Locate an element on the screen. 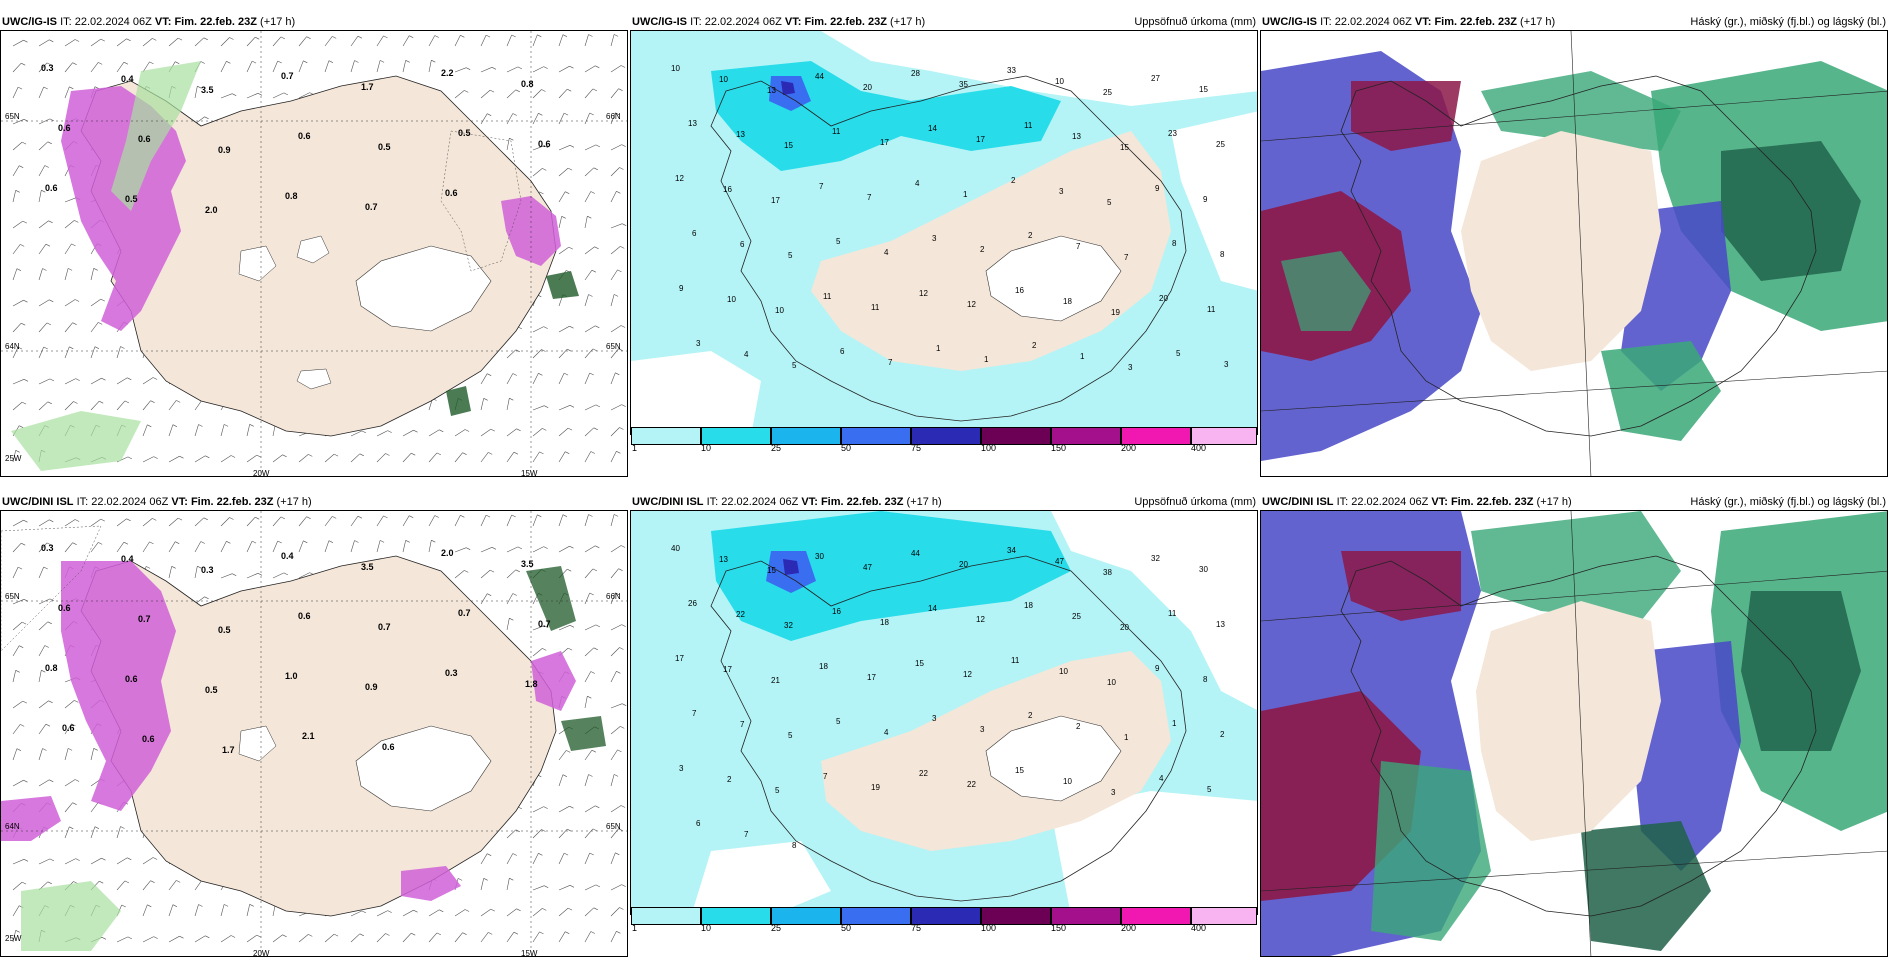 The height and width of the screenshot is (957, 1900). value-label: 6 is located at coordinates (694, 233).